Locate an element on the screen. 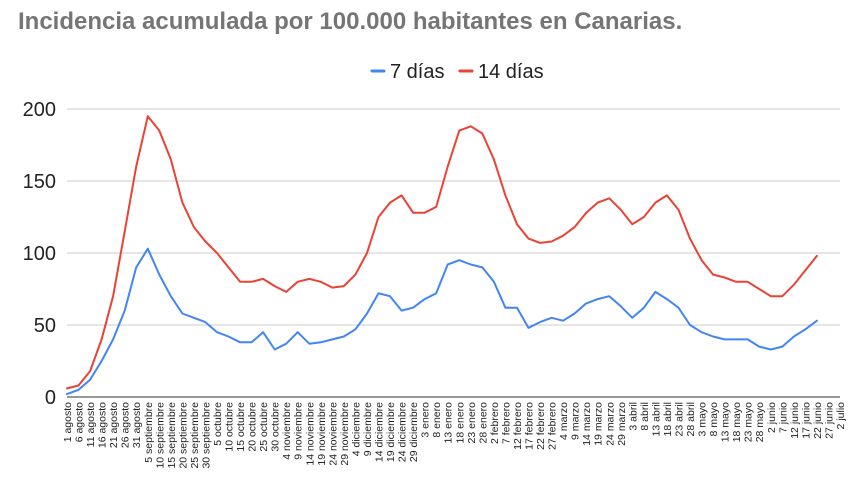  x-tick-label: 3 mayo is located at coordinates (703, 419).